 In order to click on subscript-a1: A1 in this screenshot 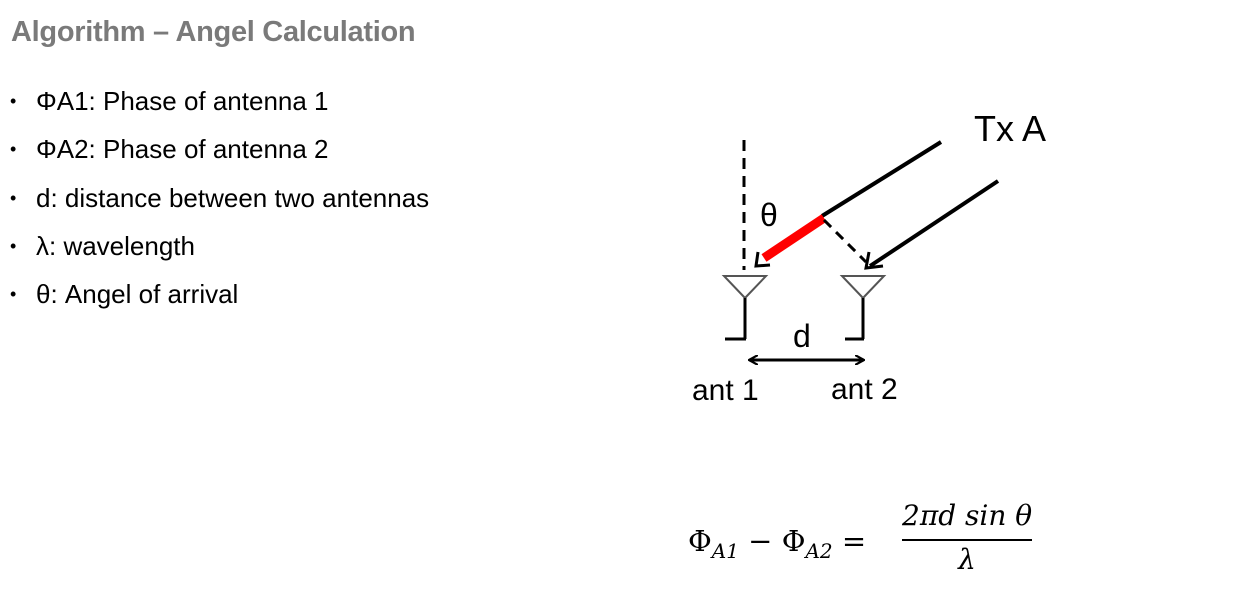, I will do `click(725, 551)`.